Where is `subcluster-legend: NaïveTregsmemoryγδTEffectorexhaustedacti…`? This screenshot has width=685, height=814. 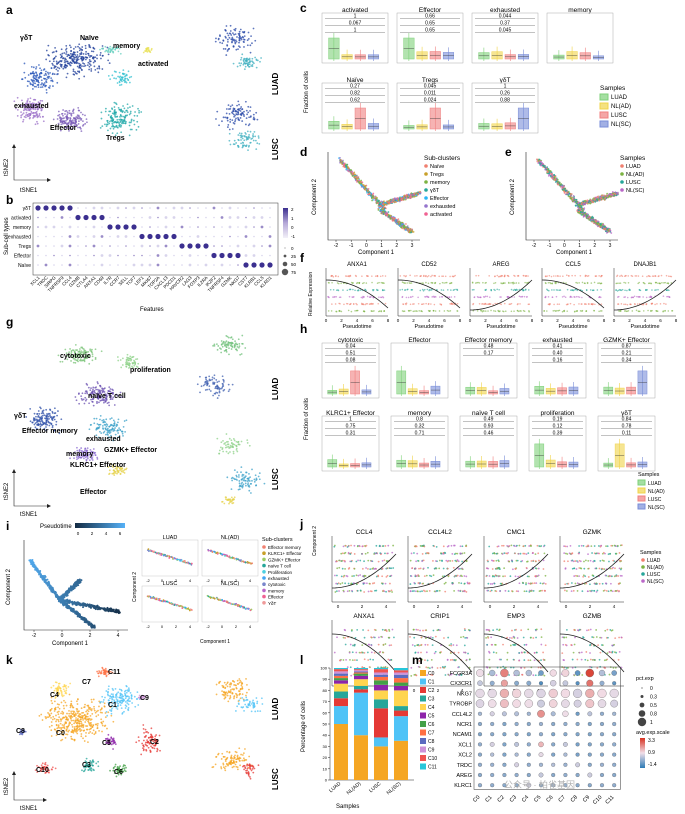 subcluster-legend: NaïveTregsmemoryγδTEffectorexhaustedacti… is located at coordinates (439, 191).